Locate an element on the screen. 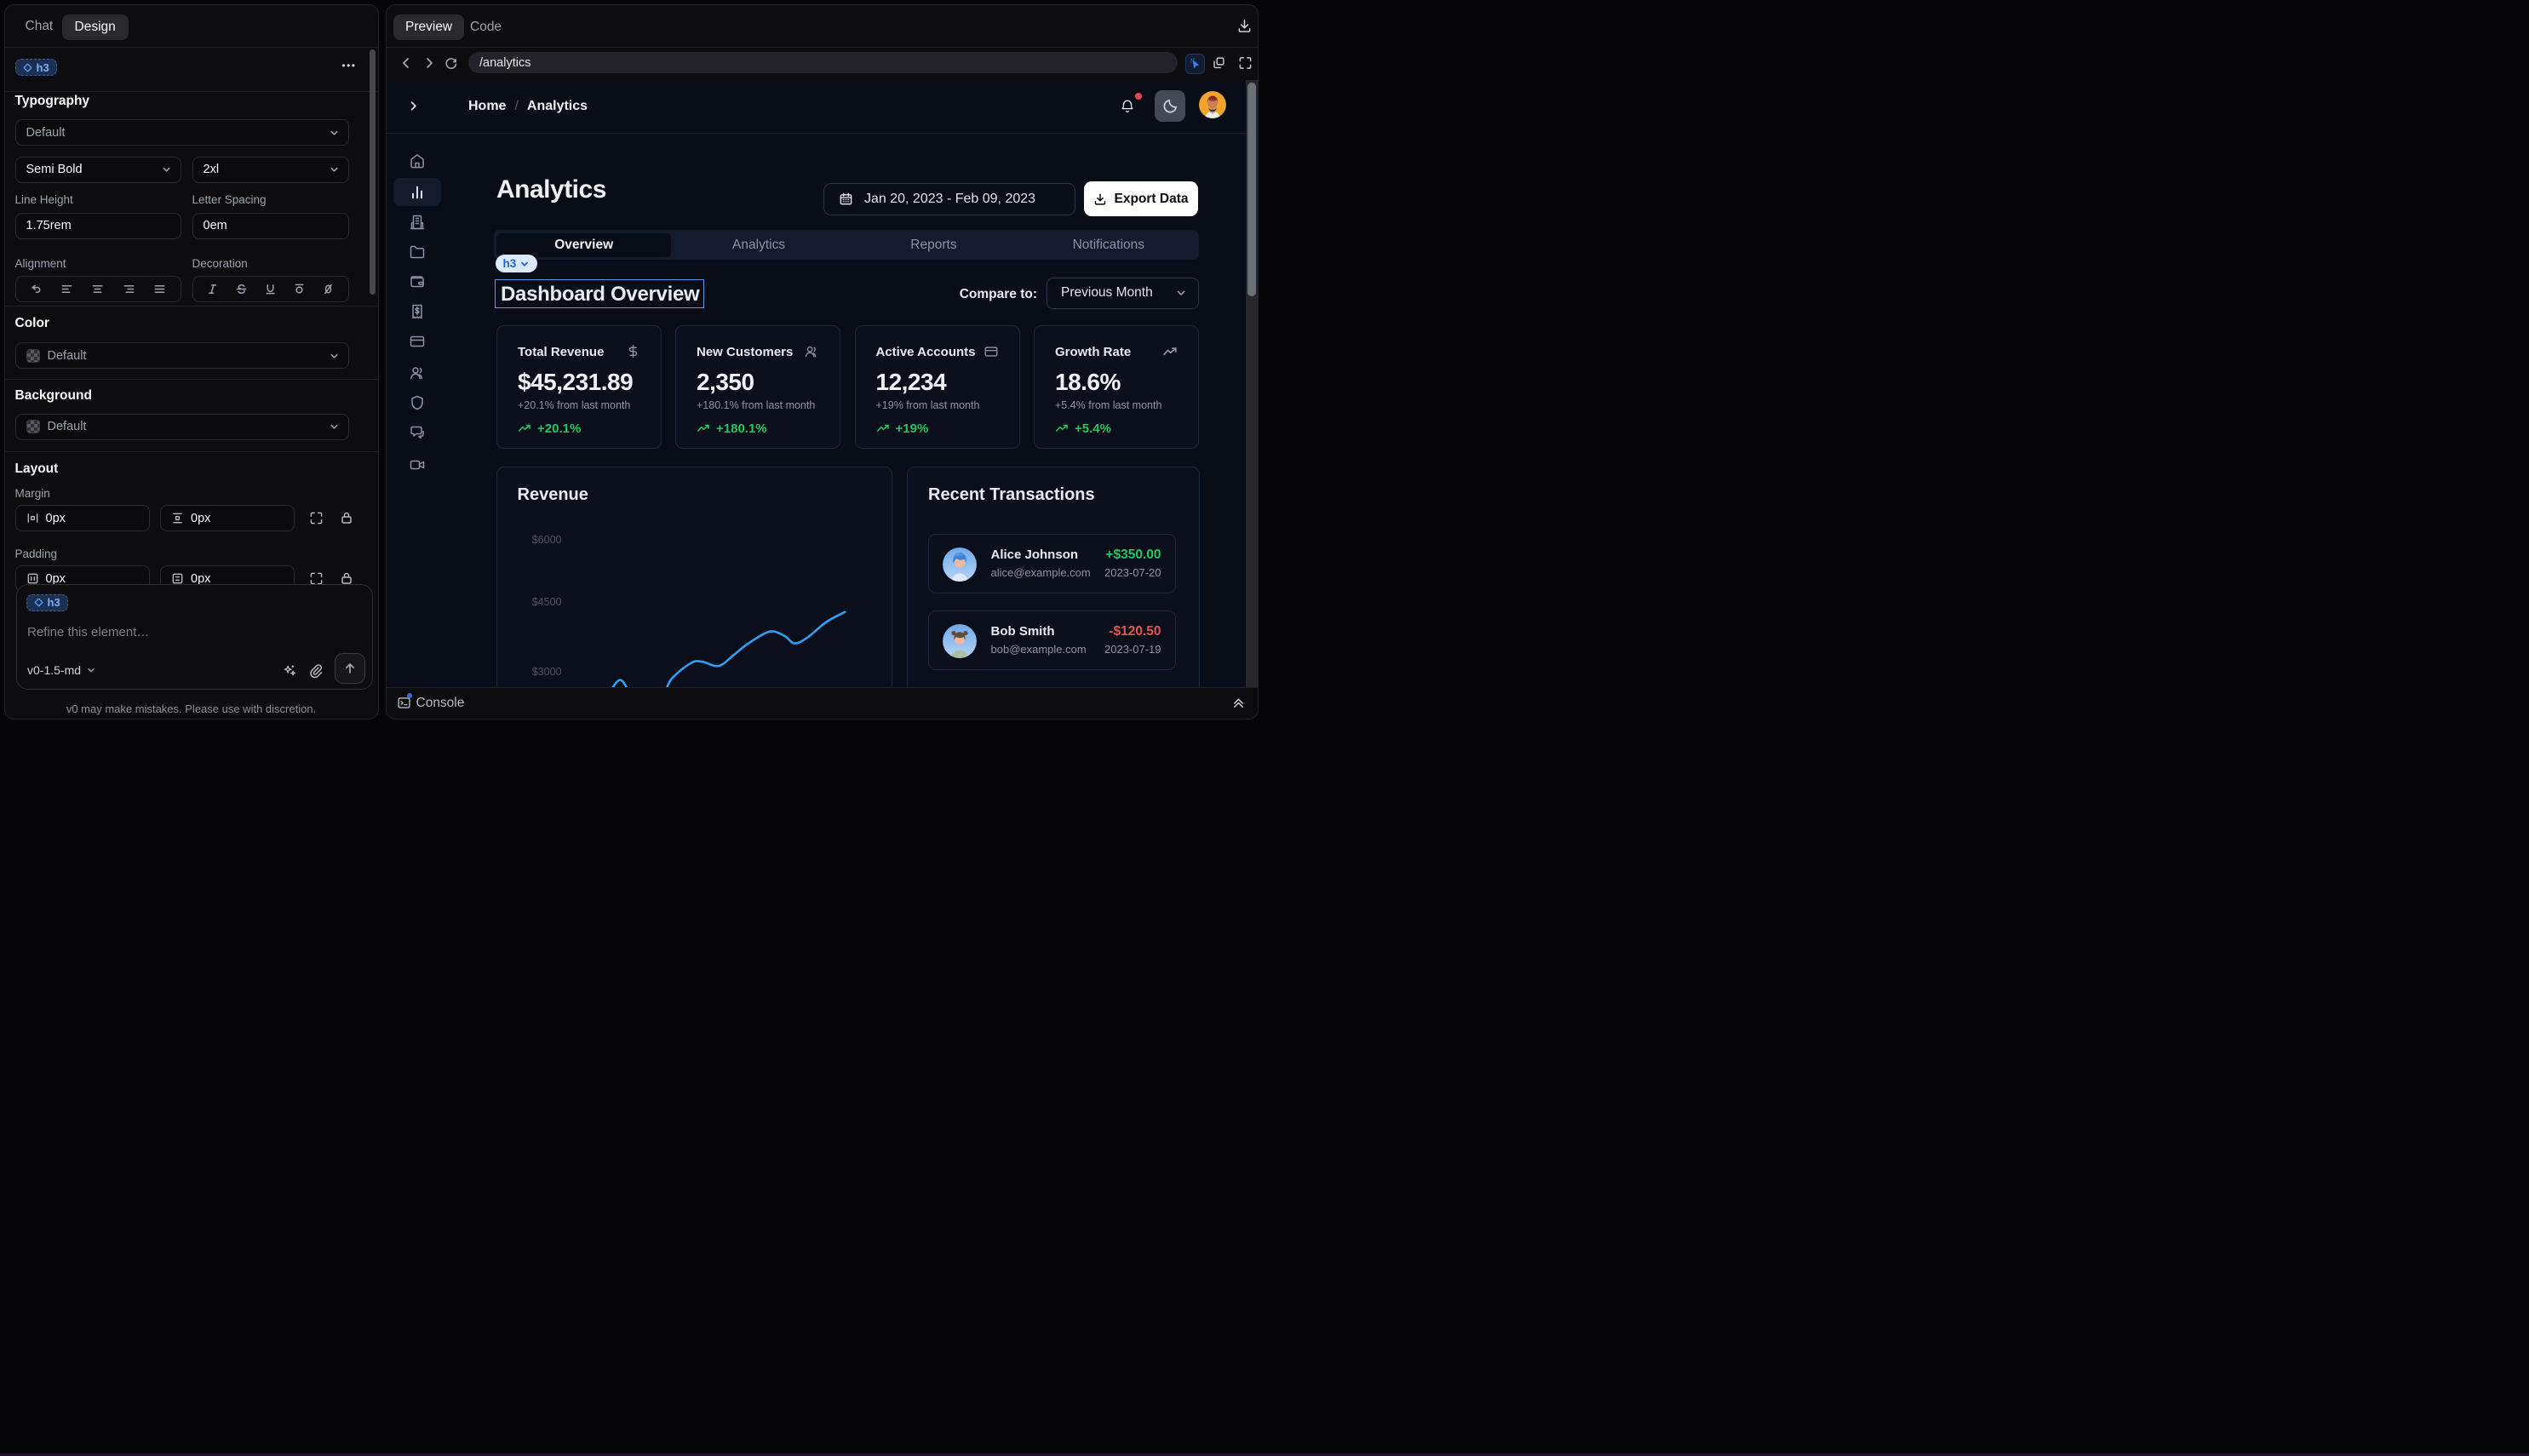  forward-icon is located at coordinates (429, 63).